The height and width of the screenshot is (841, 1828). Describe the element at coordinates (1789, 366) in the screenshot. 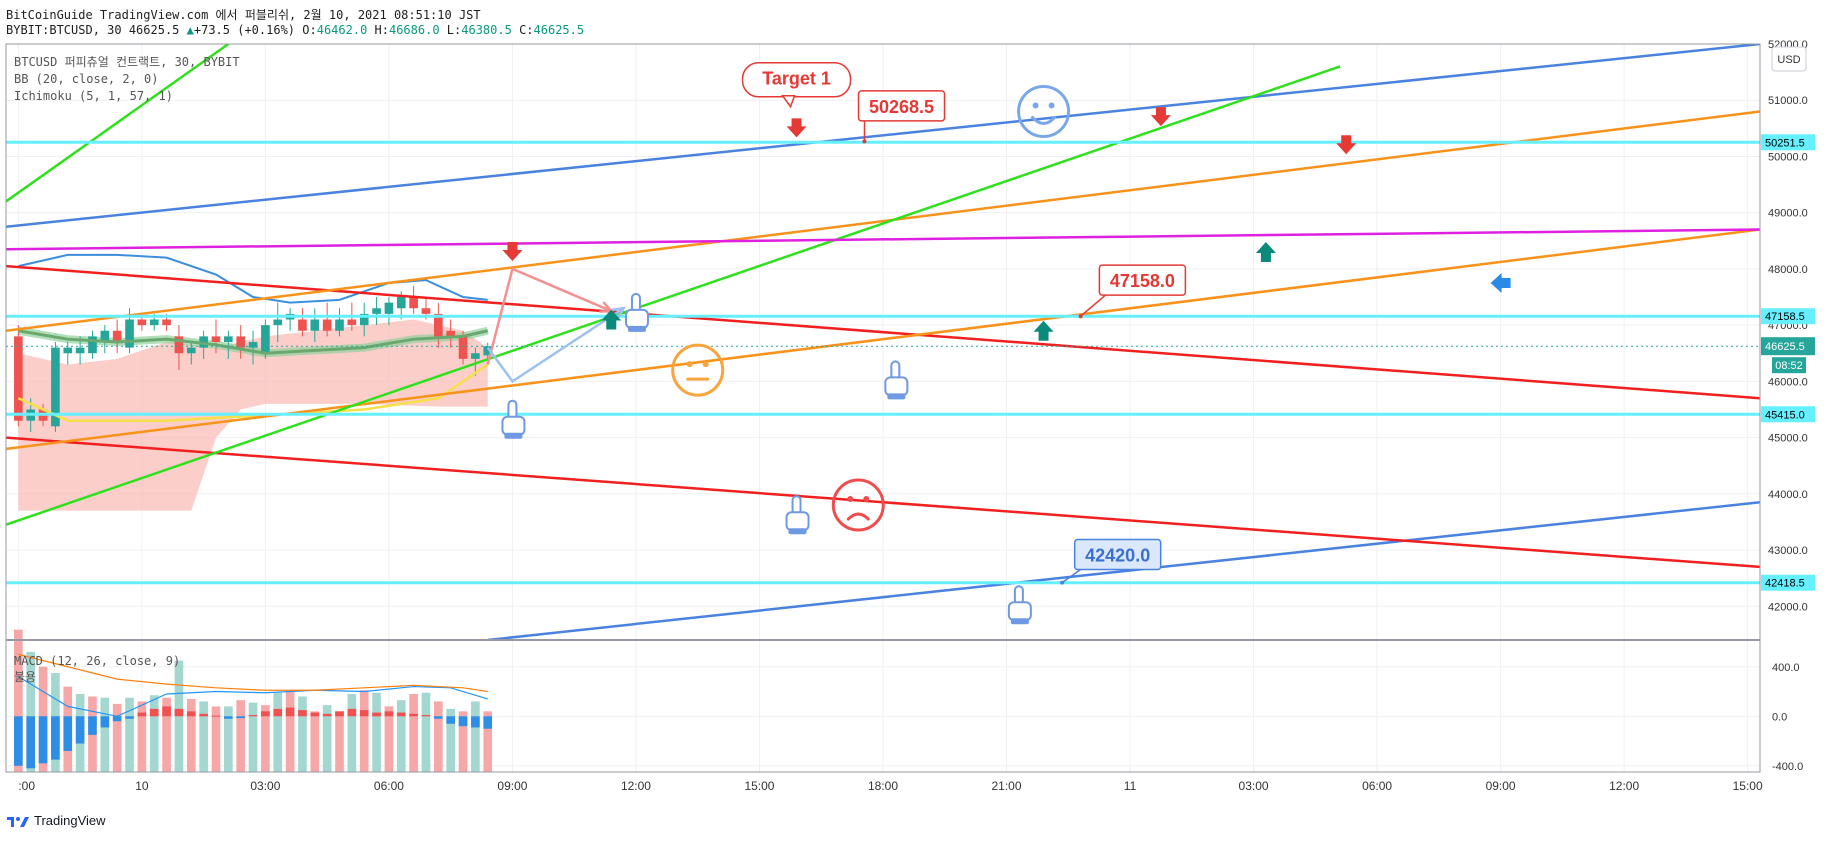

I see `countdown-text: 08:52` at that location.